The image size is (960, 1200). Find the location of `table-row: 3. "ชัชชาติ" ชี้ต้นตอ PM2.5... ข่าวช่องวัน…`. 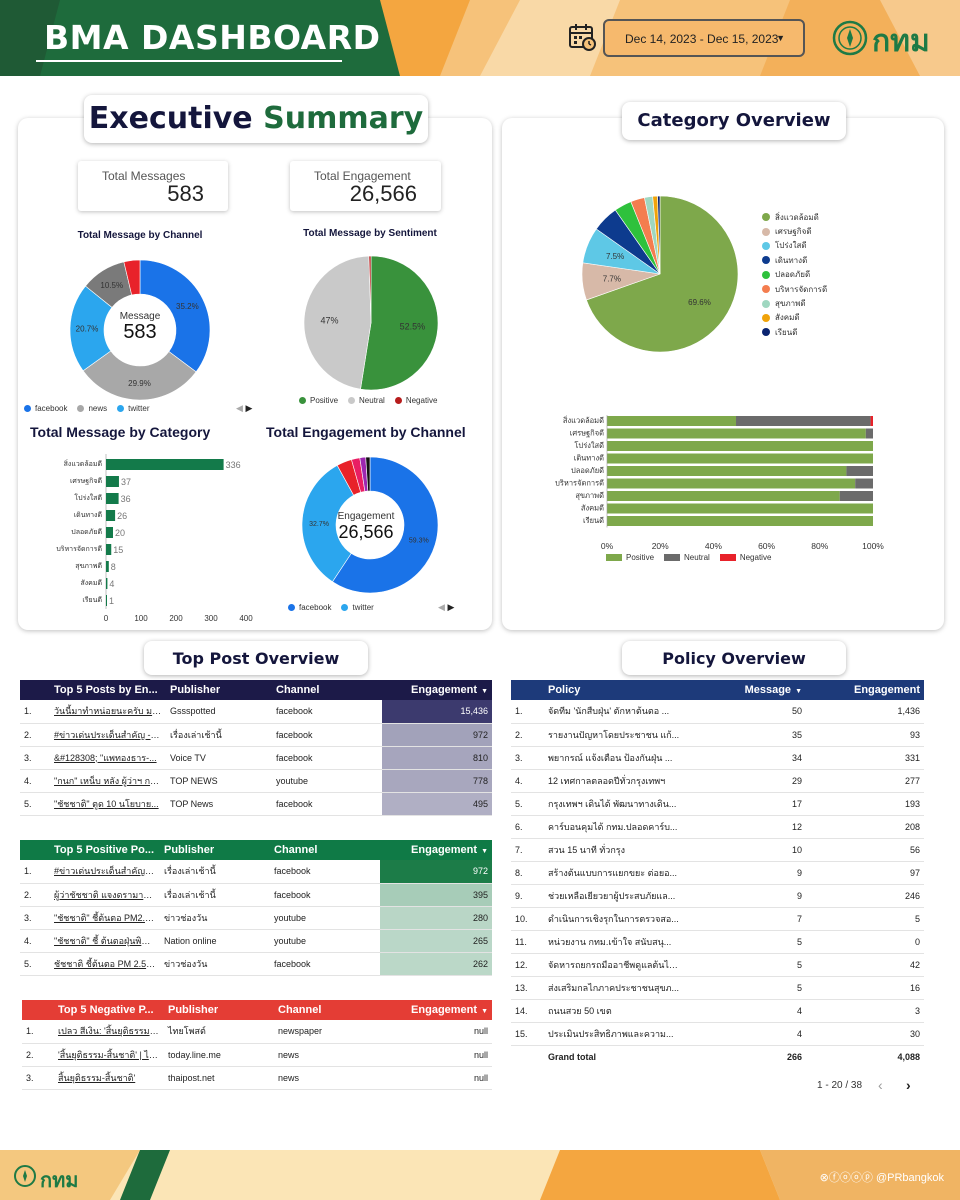

table-row: 3. "ชัชชาติ" ชี้ต้นตอ PM2.5... ข่าวช่องวัน… is located at coordinates (256, 918).